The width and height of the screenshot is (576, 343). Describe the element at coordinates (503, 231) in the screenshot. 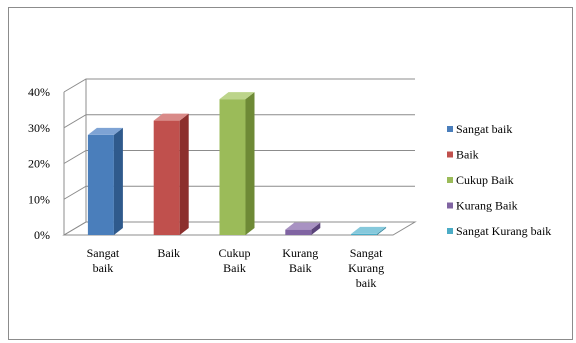

I see `legend-label: Sangat Kurang baik` at that location.